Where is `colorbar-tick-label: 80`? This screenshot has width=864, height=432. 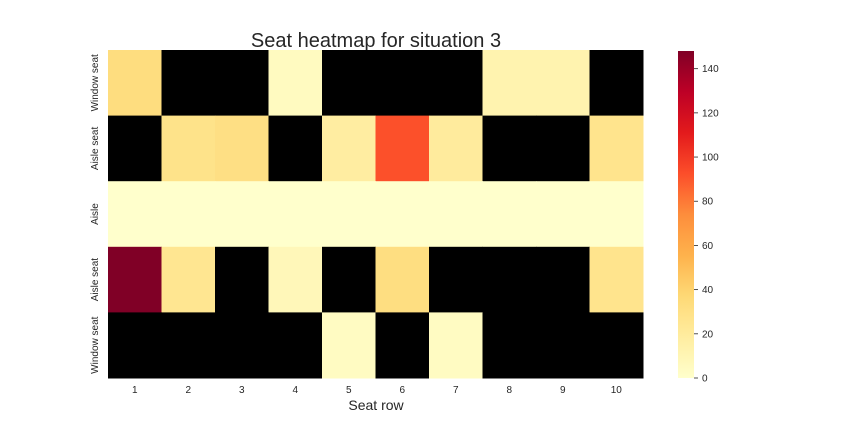 colorbar-tick-label: 80 is located at coordinates (708, 202).